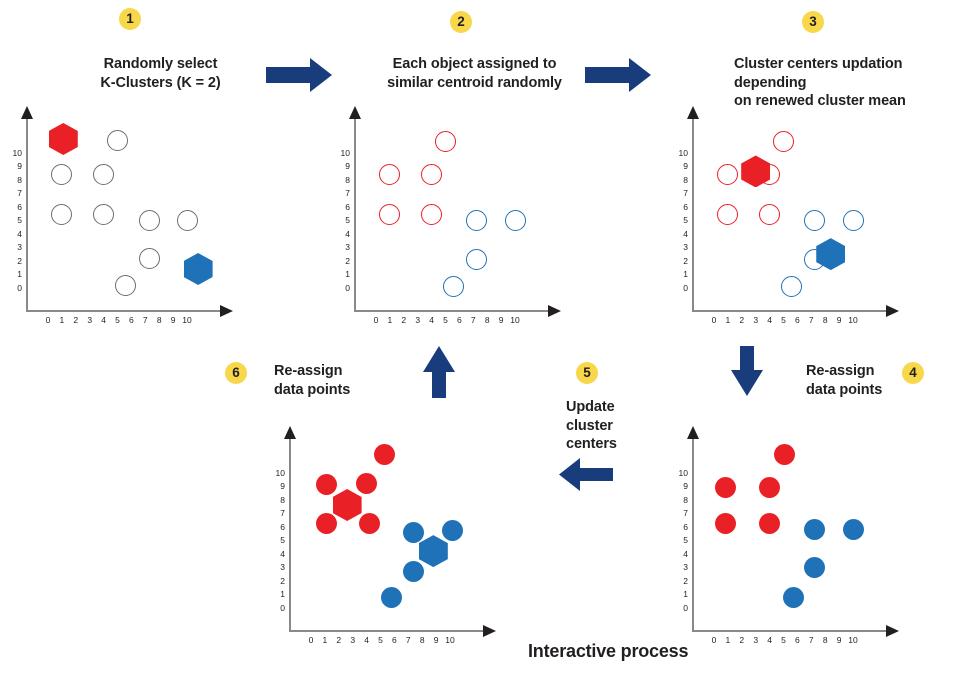  I want to click on x-axis-tick-label: 2, so click(76, 320).